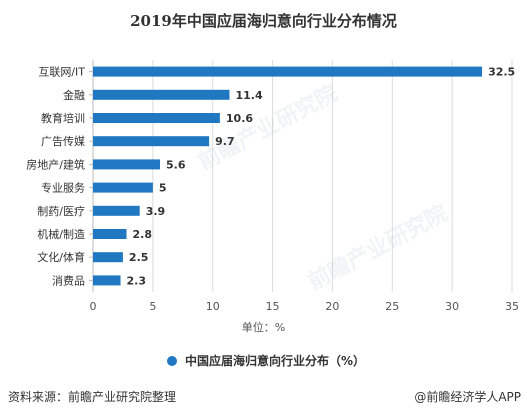 The width and height of the screenshot is (527, 415). I want to click on category-label: 互联网/IT, so click(61, 72).